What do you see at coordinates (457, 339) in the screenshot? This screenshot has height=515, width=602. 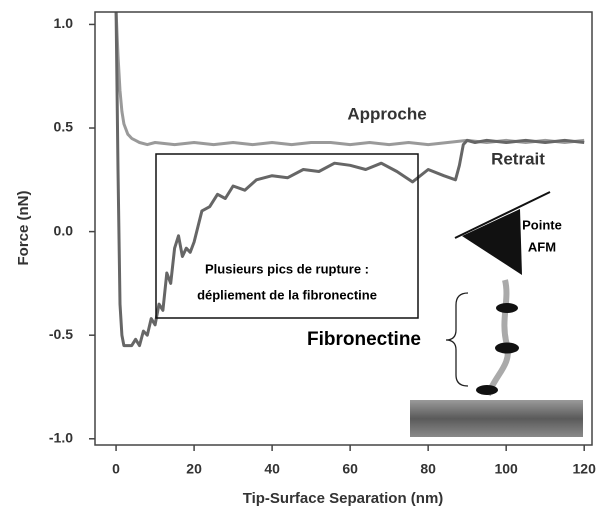 I see `brace` at bounding box center [457, 339].